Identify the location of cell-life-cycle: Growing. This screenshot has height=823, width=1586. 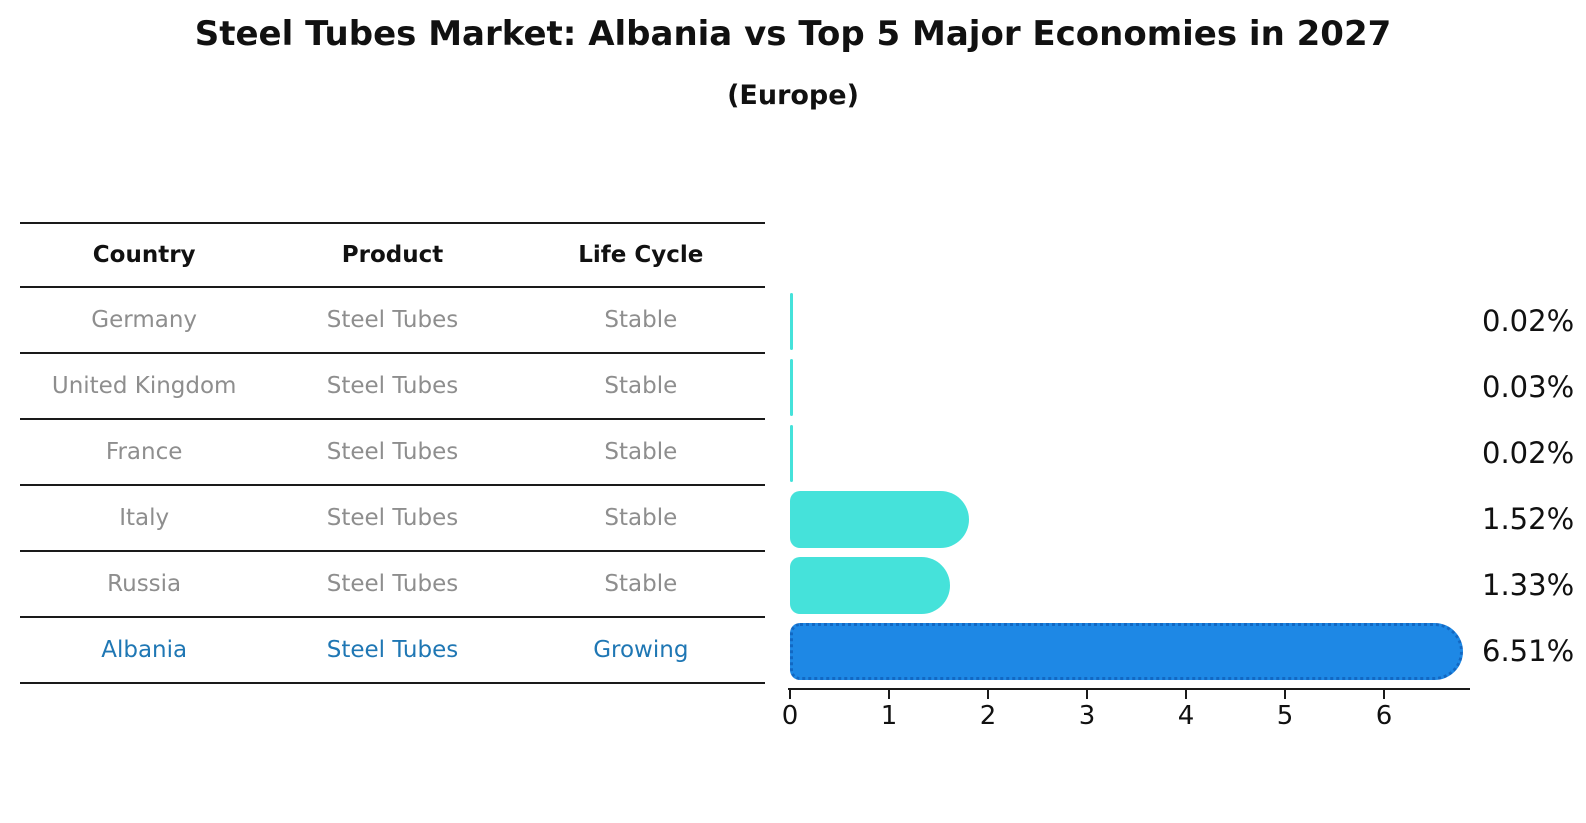
(641, 650).